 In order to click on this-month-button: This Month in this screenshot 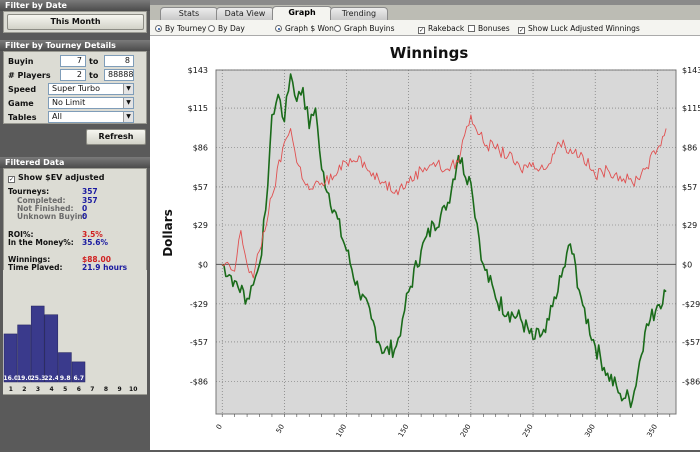, I will do `click(75, 22)`.